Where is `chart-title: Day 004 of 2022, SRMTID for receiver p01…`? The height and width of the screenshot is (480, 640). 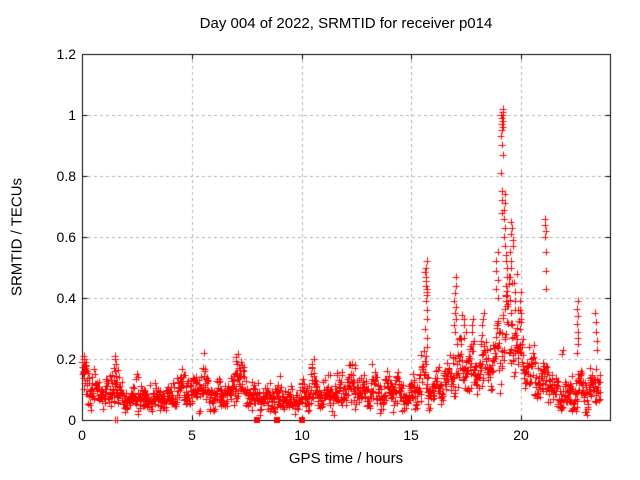 chart-title: Day 004 of 2022, SRMTID for receiver p01… is located at coordinates (346, 23).